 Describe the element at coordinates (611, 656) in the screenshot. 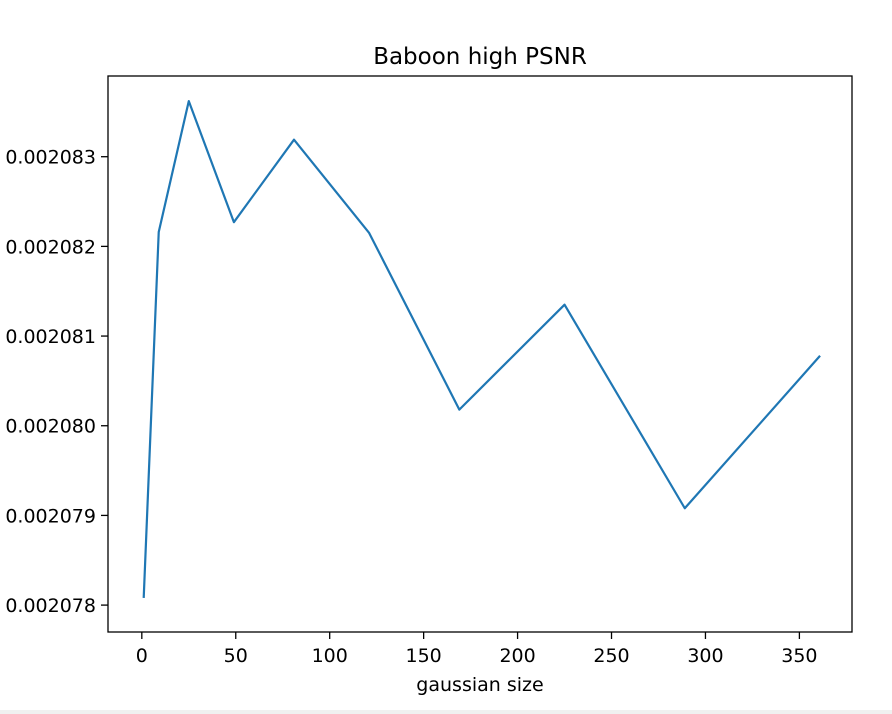

I see `x-tick-label: 250` at that location.